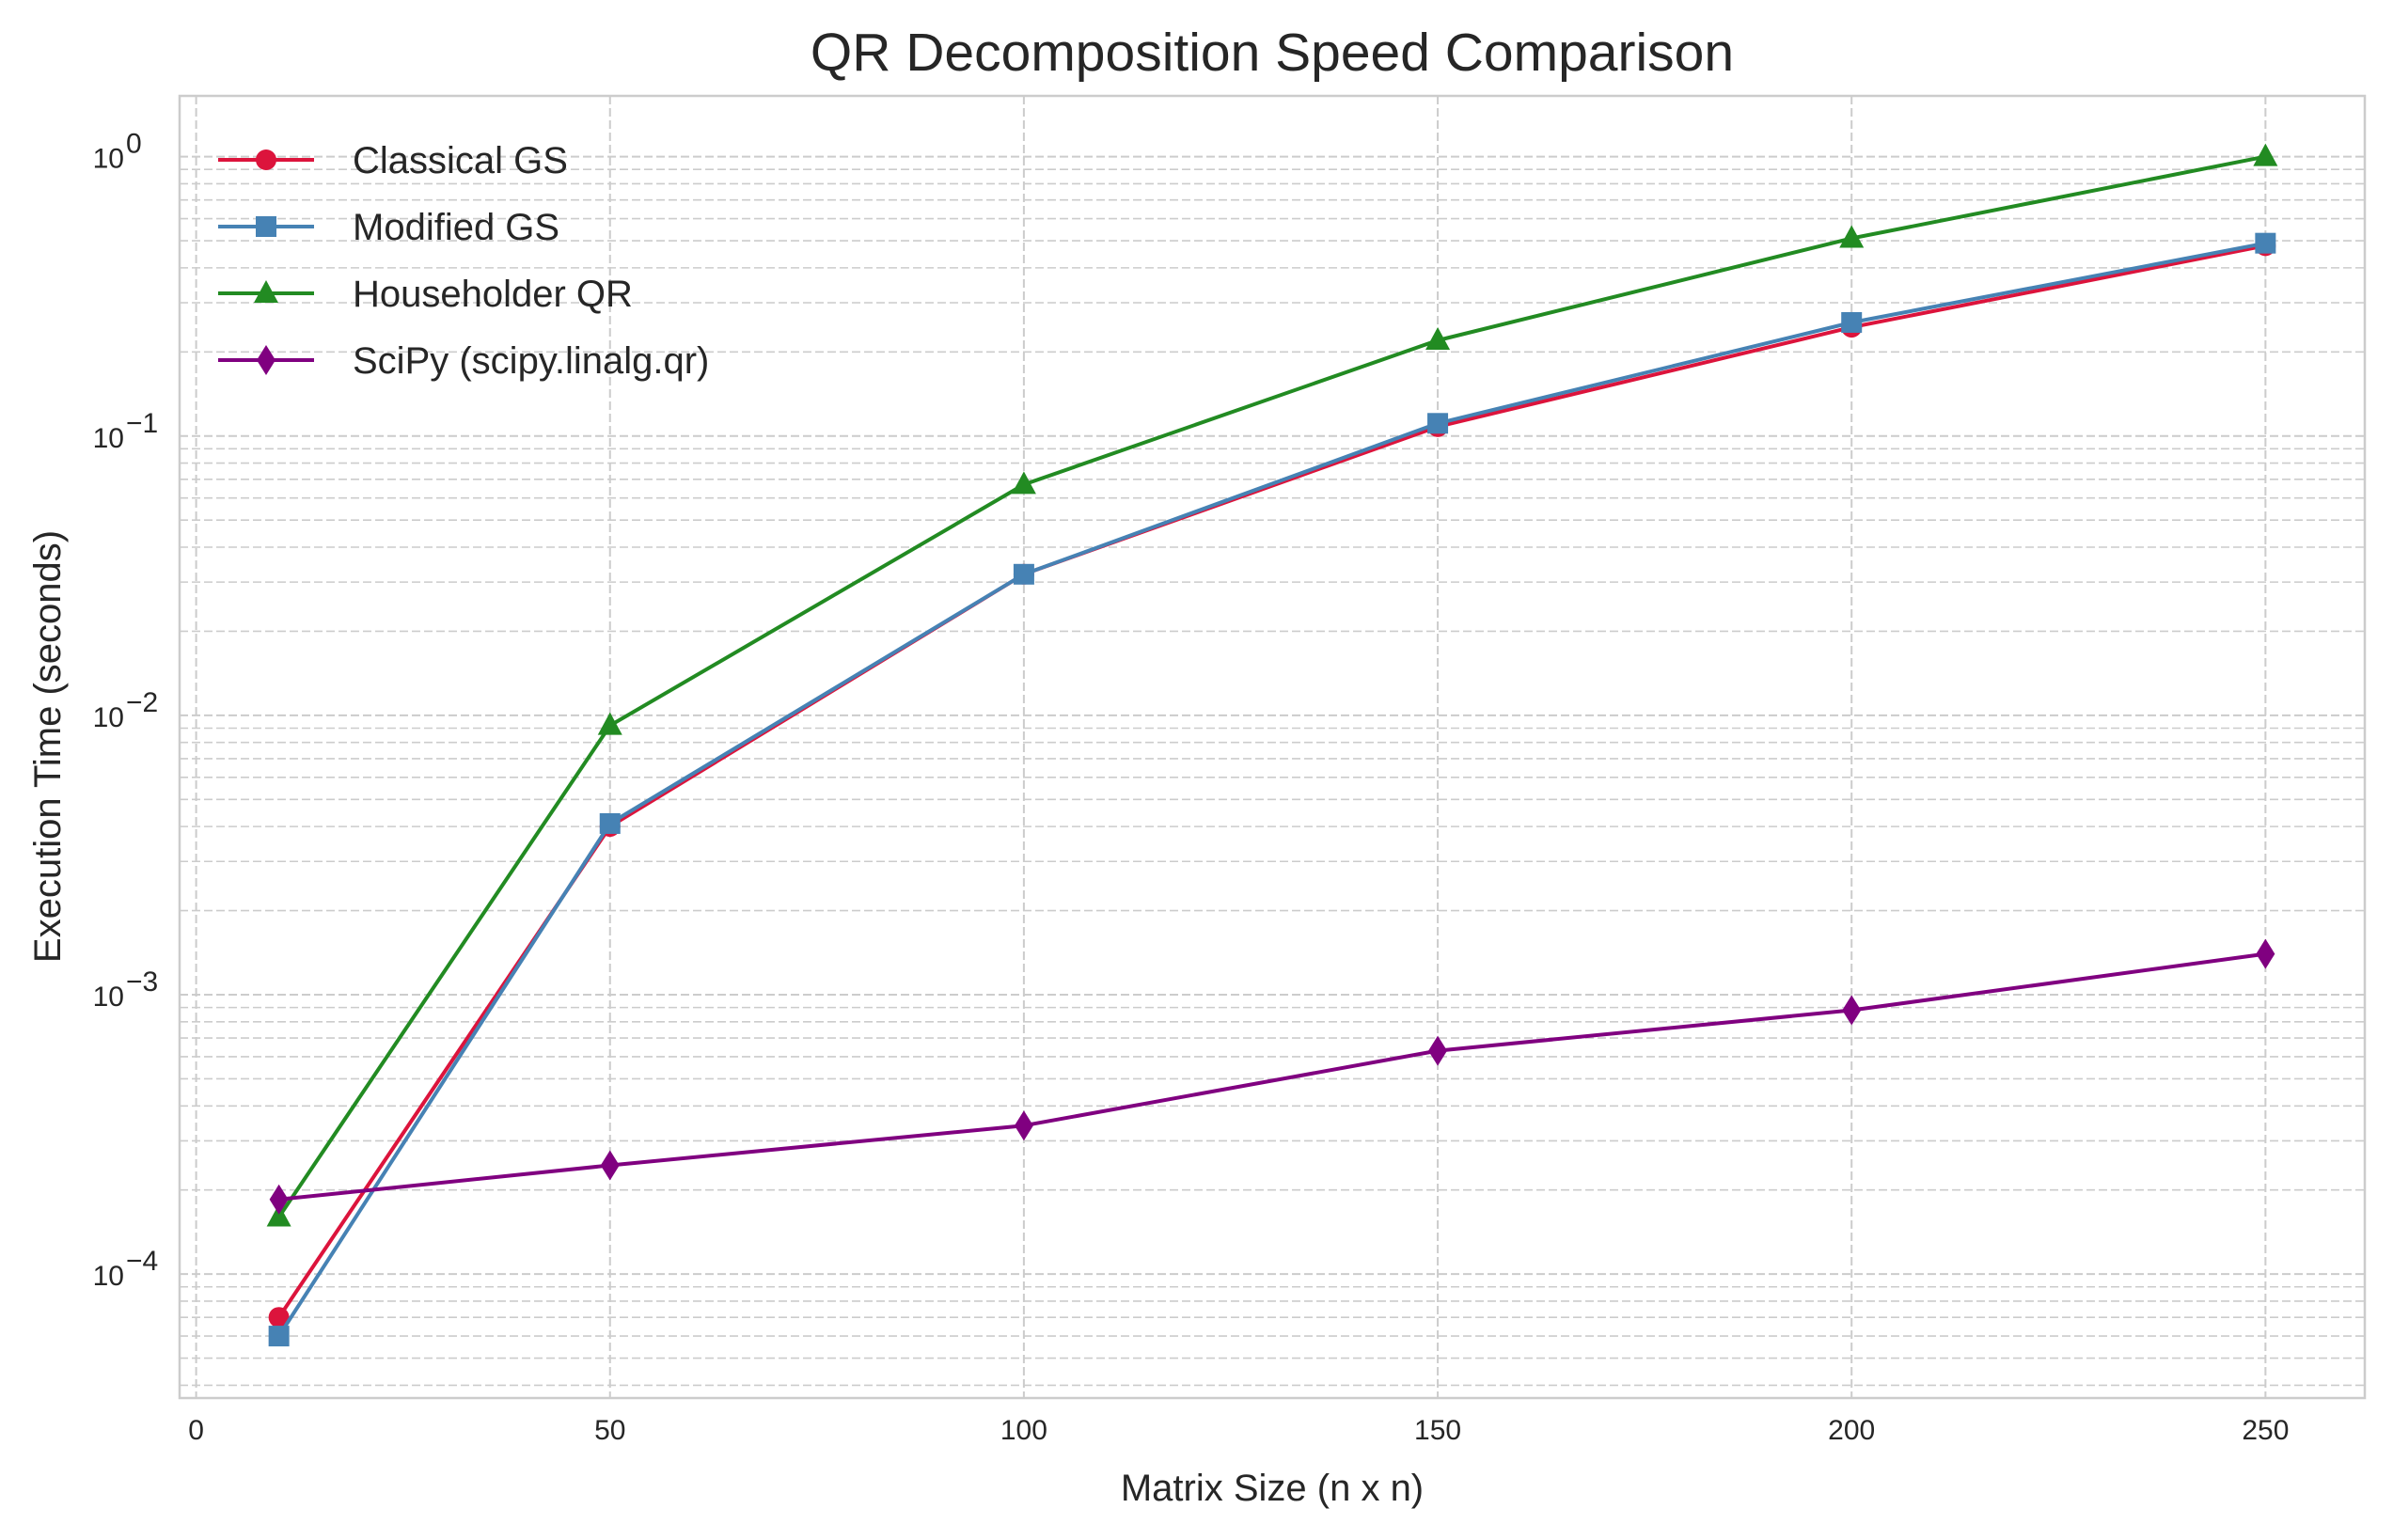 The width and height of the screenshot is (2393, 1540). I want to click on x-axis-label: Matrix Size (n x n), so click(1273, 1488).